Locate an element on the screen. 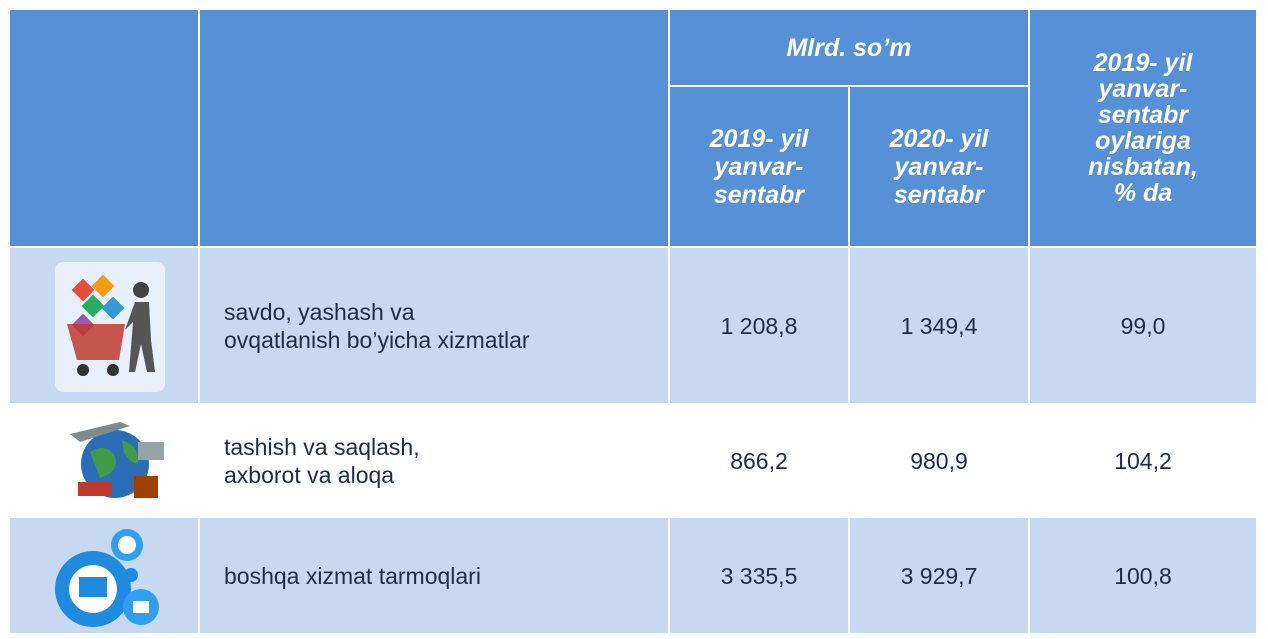 This screenshot has height=639, width=1268. value-cell: 1 349,4 is located at coordinates (940, 326).